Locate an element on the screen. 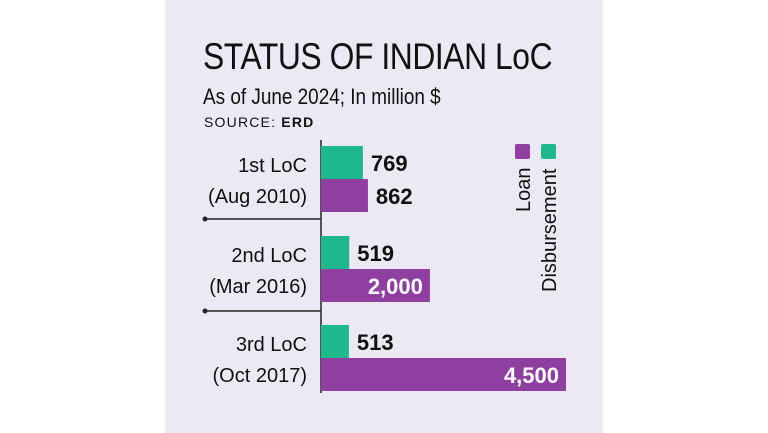  data-label-loan: 4,500 is located at coordinates (531, 375).